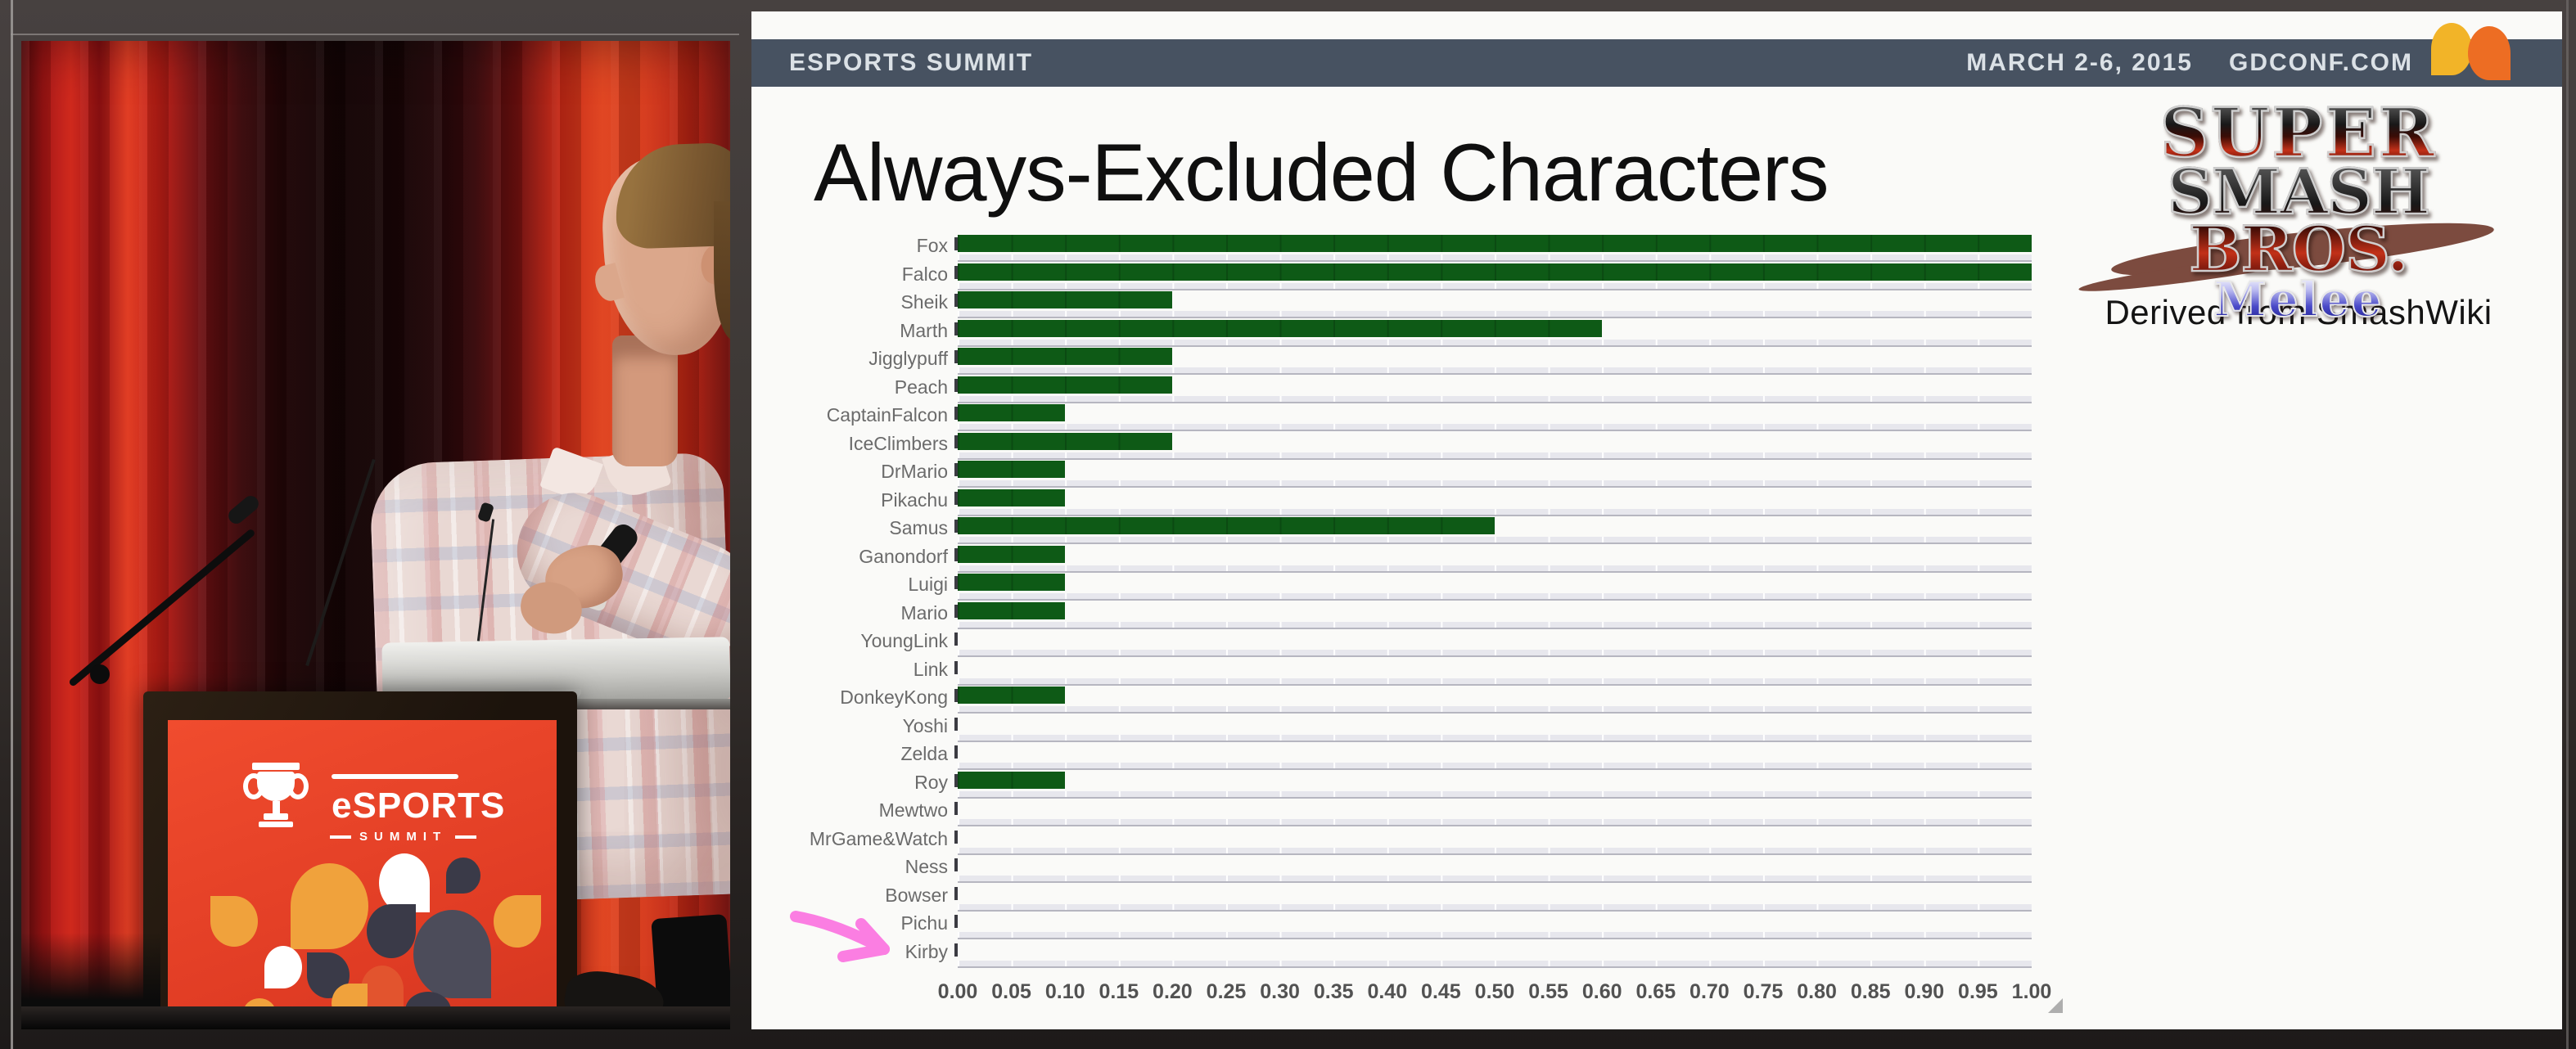 The height and width of the screenshot is (1049, 2576). What do you see at coordinates (878, 838) in the screenshot?
I see `category-label: MrGame&Watch` at bounding box center [878, 838].